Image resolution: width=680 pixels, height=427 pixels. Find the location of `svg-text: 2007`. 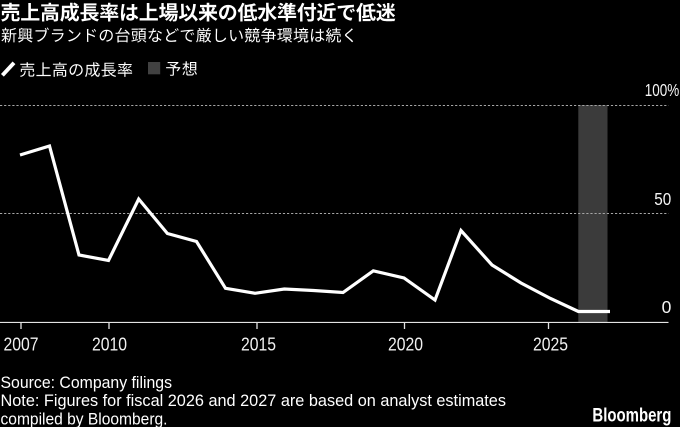

svg-text: 2007 is located at coordinates (21, 345).